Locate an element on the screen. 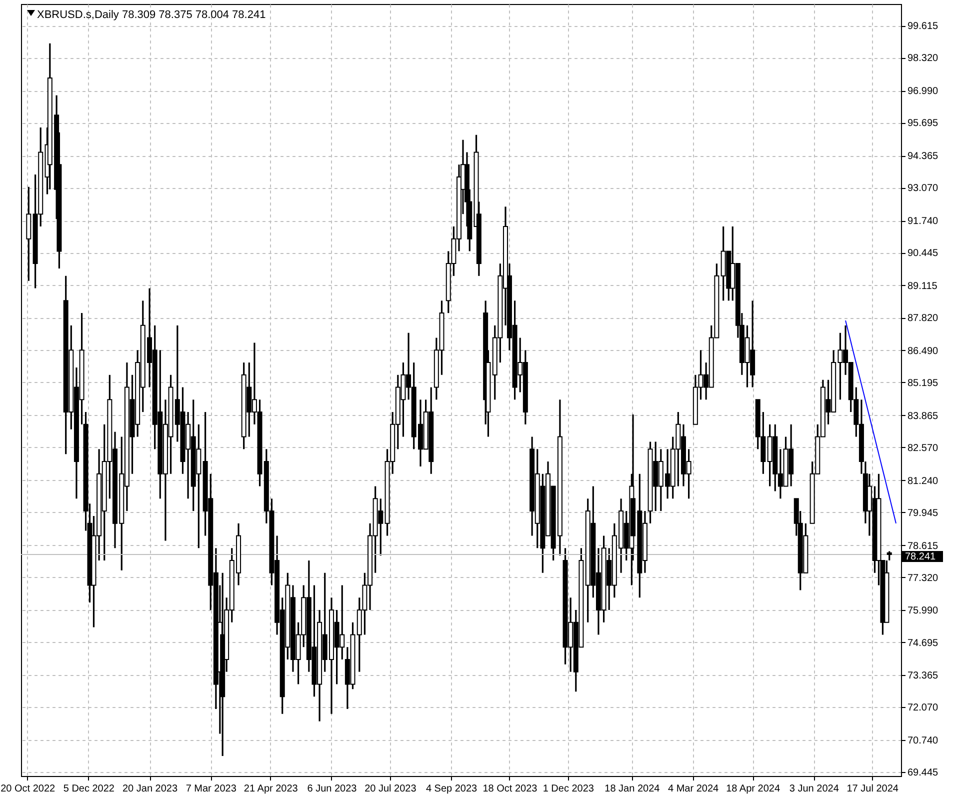 Image resolution: width=978 pixels, height=805 pixels. y-tick-label: 96.990 is located at coordinates (923, 92).